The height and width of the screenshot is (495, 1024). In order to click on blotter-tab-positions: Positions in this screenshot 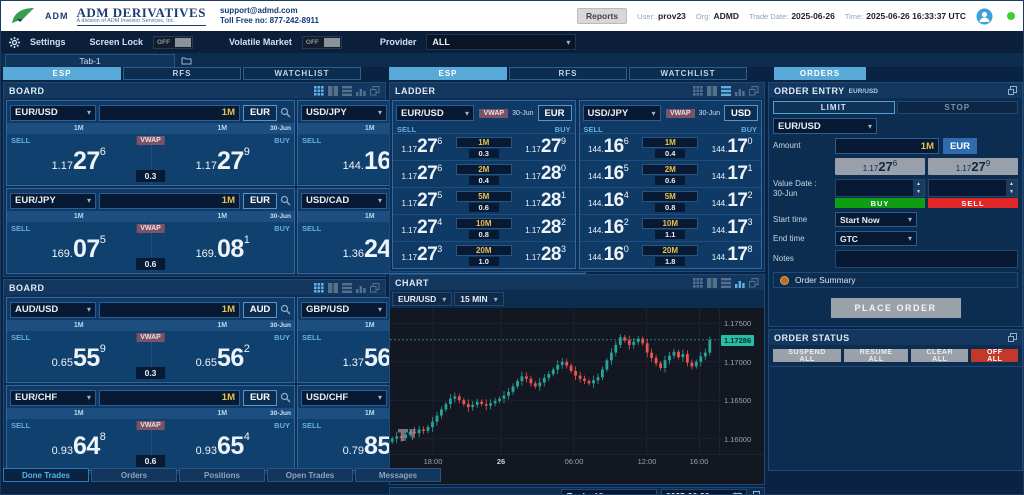, I will do `click(222, 475)`.